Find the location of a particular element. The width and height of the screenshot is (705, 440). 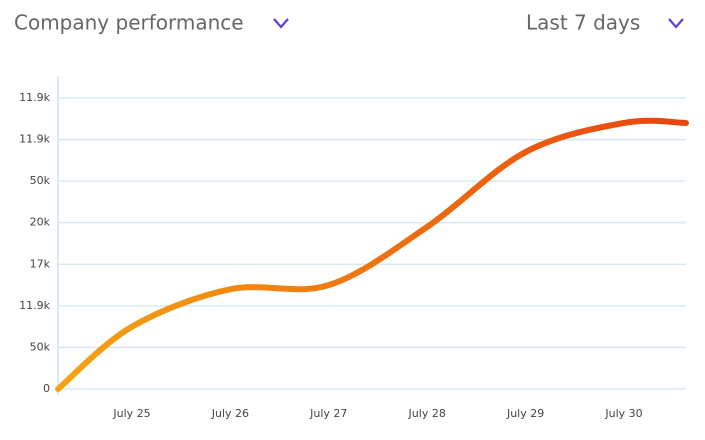

range-select: Last 7 days is located at coordinates (583, 23).